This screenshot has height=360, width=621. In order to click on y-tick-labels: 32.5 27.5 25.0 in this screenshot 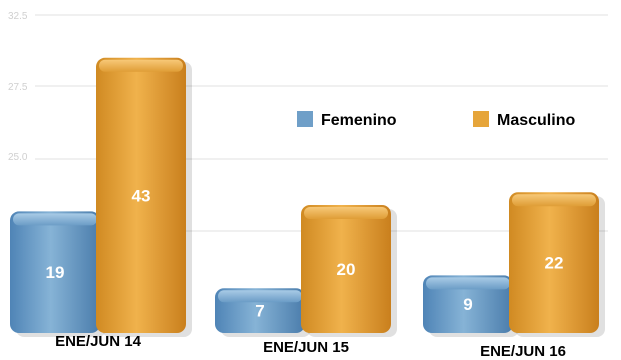, I will do `click(18, 87)`.